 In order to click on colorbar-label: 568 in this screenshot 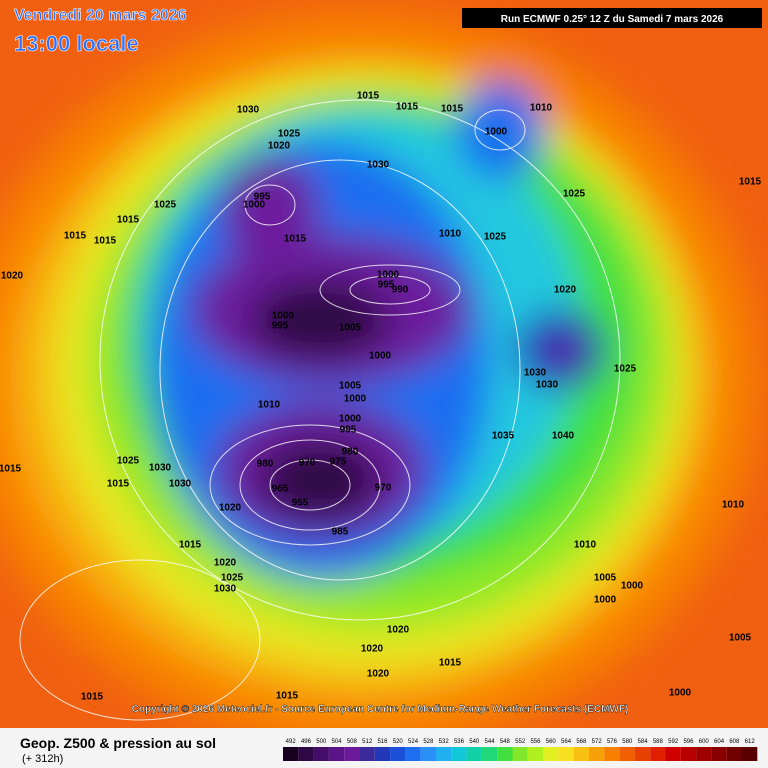, I will do `click(581, 742)`.